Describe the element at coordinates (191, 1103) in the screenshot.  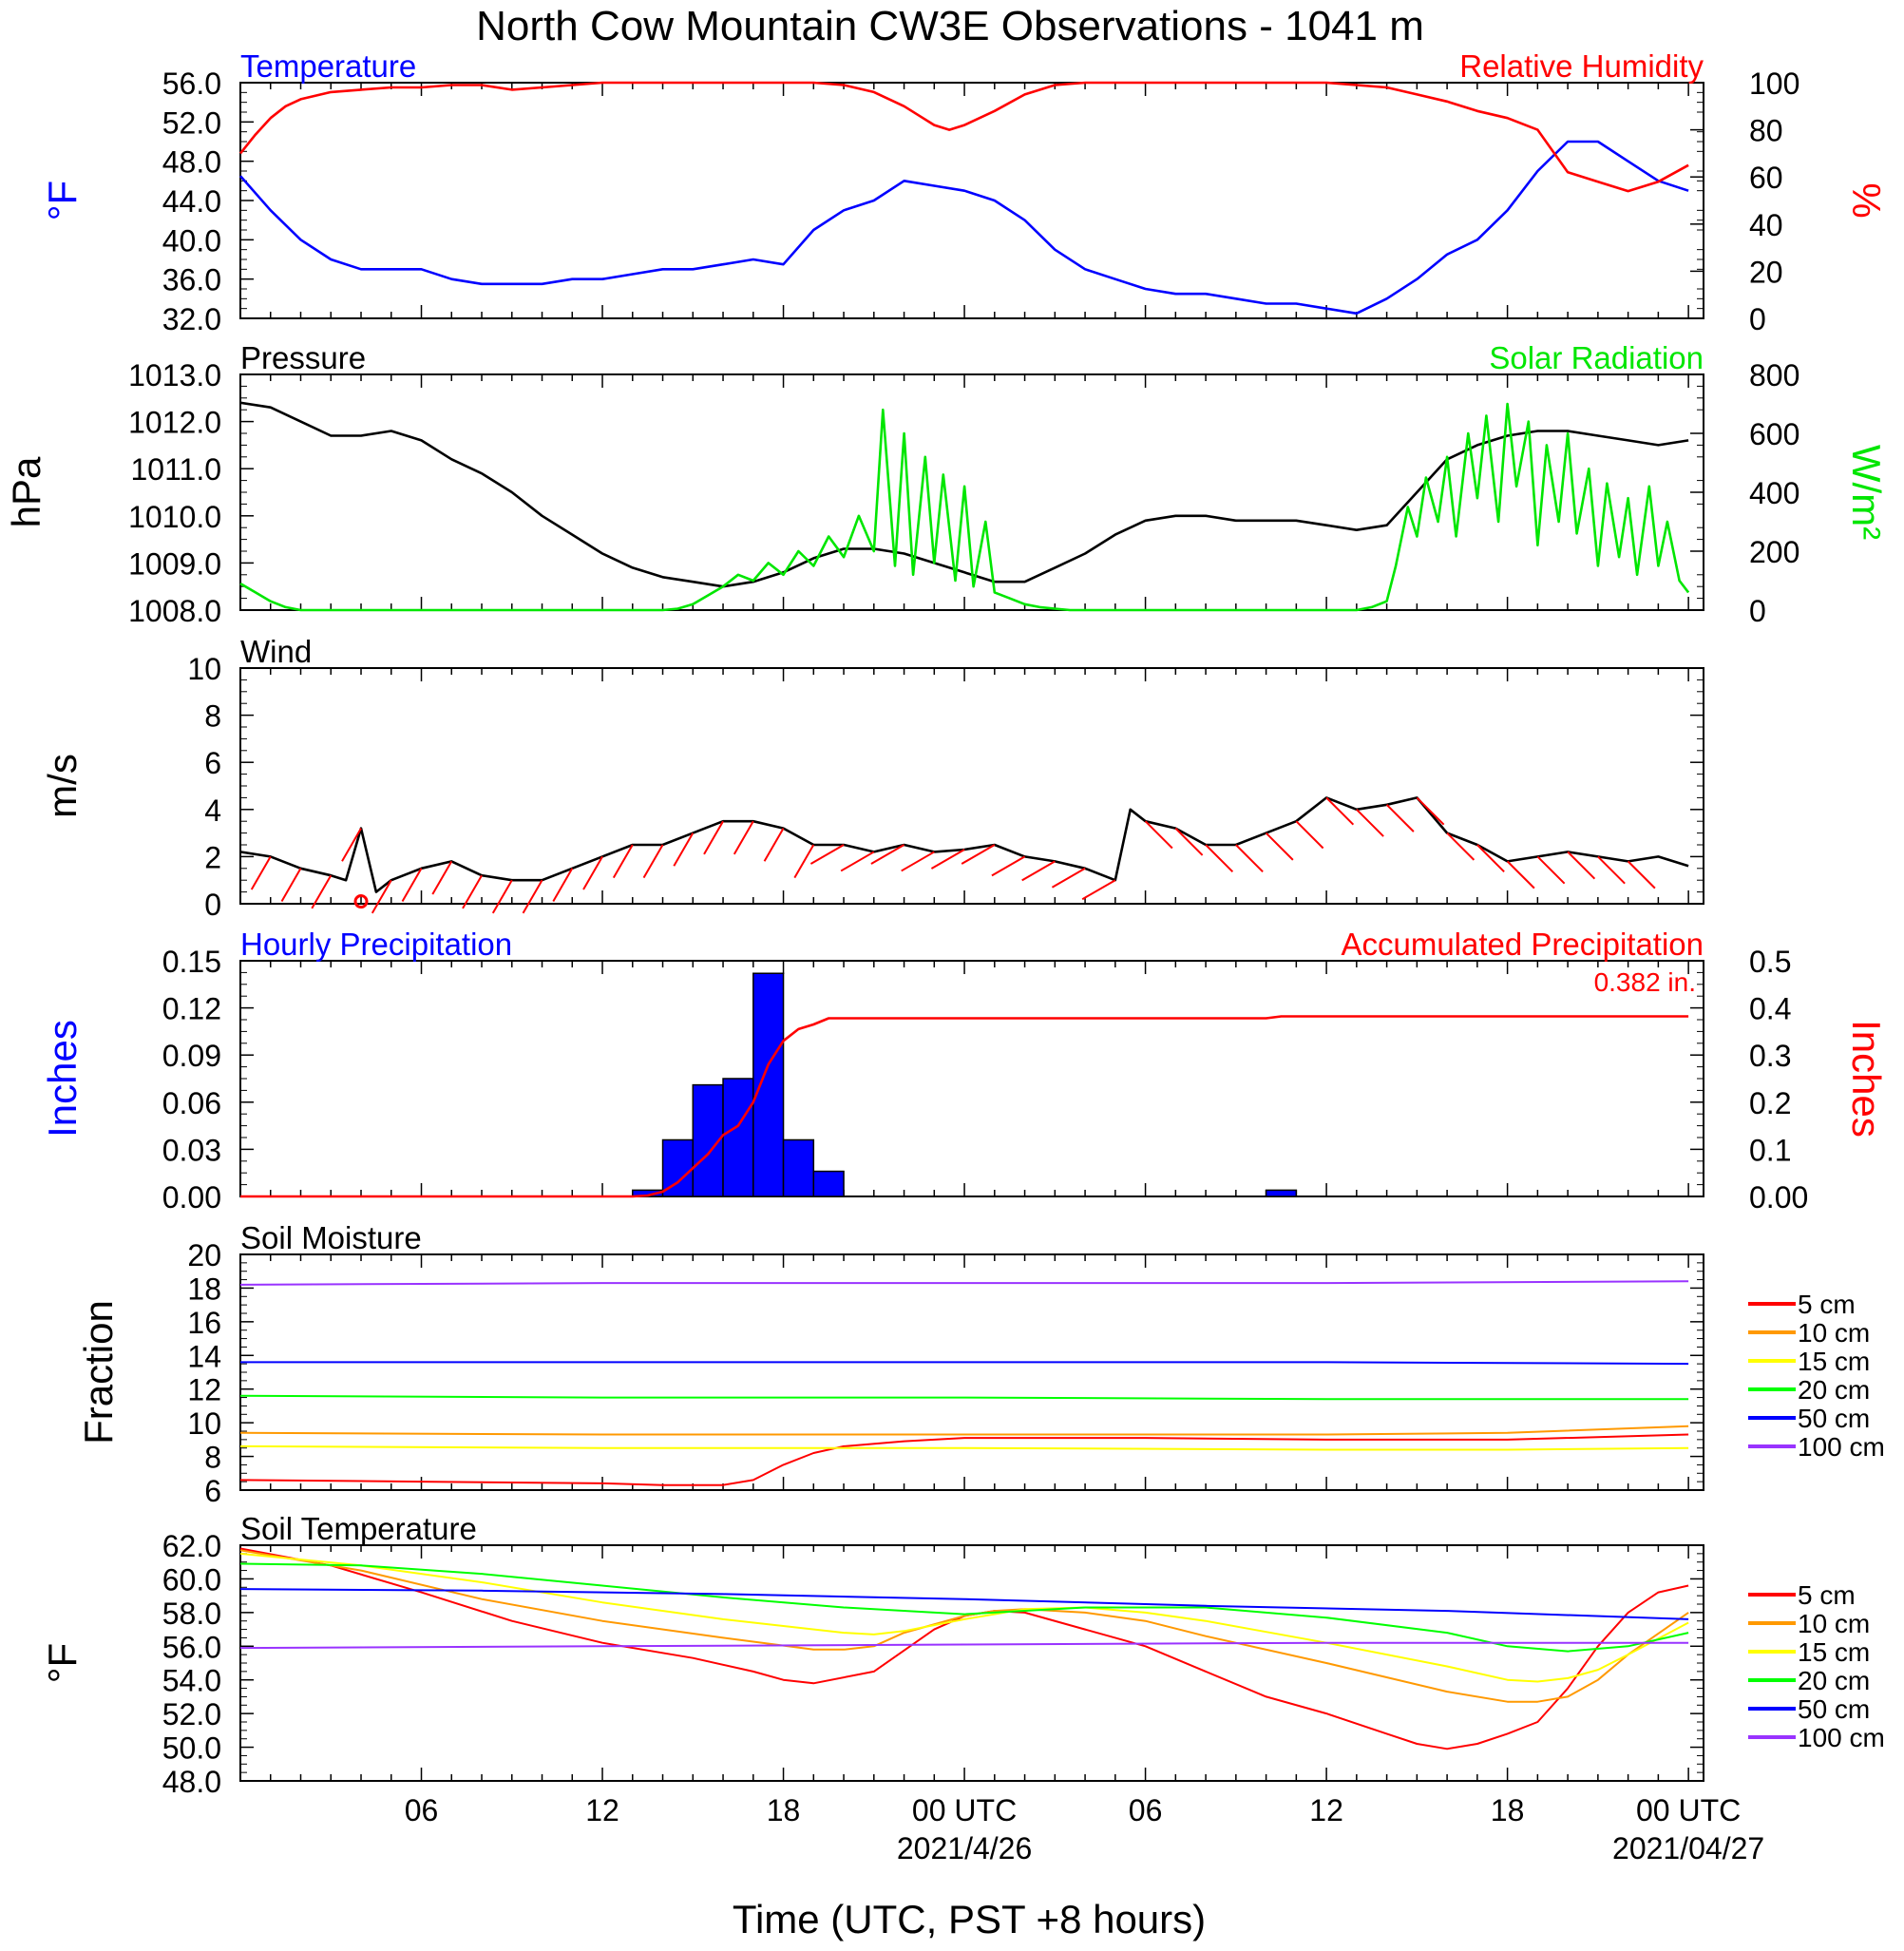
I see `precip-y-tick-label-left: 0.06` at that location.